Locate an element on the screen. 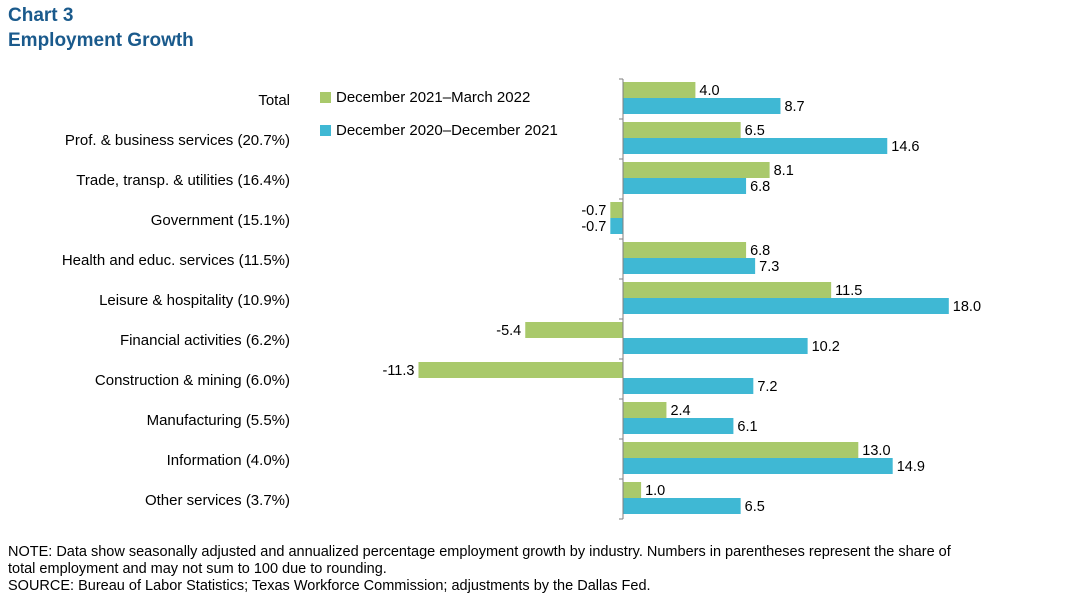 The width and height of the screenshot is (1077, 610). chart-subtitle: Employment Growth is located at coordinates (101, 40).